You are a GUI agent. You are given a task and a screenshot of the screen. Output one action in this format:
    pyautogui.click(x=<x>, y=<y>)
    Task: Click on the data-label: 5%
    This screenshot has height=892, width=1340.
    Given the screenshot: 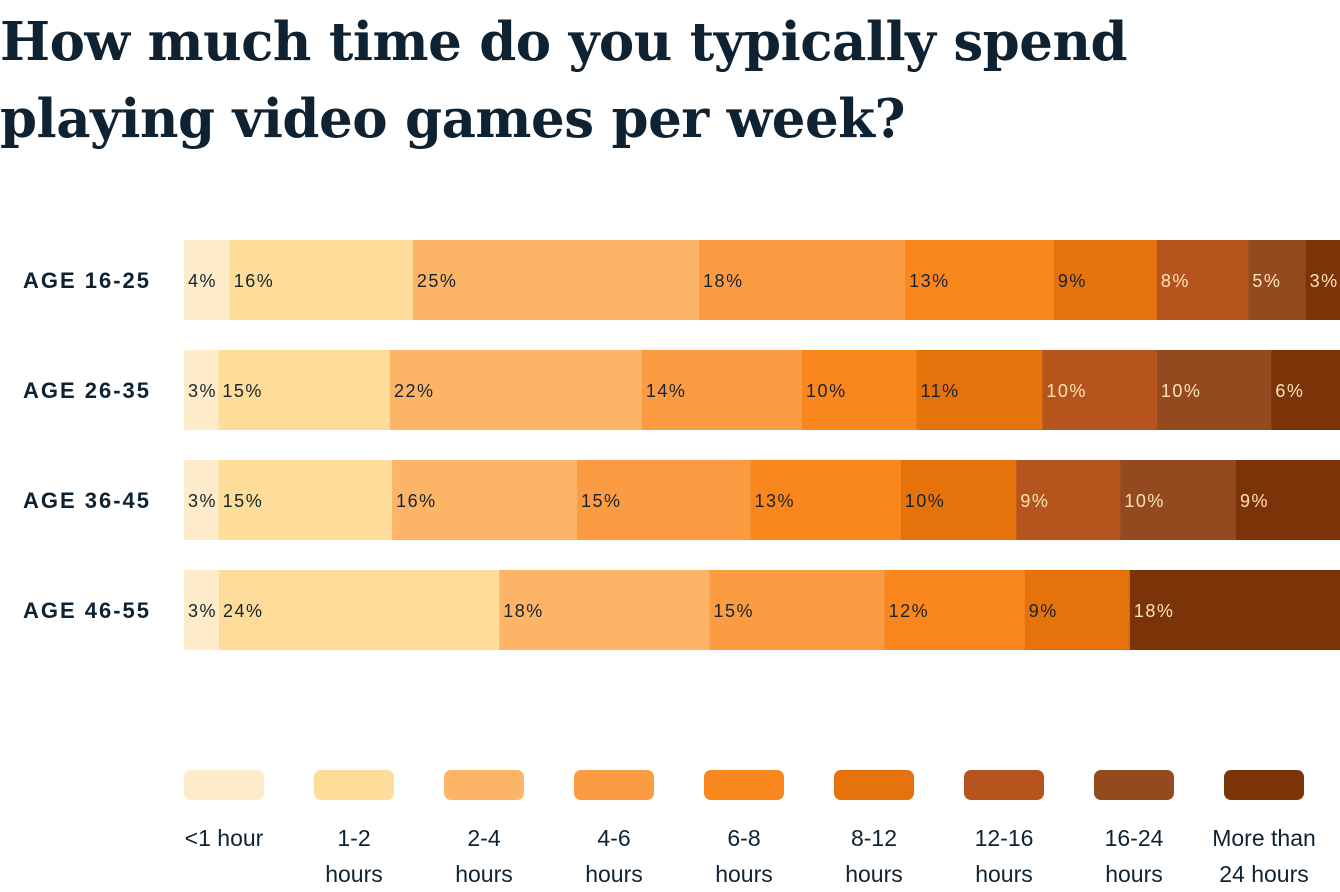 What is the action you would take?
    pyautogui.click(x=1266, y=281)
    